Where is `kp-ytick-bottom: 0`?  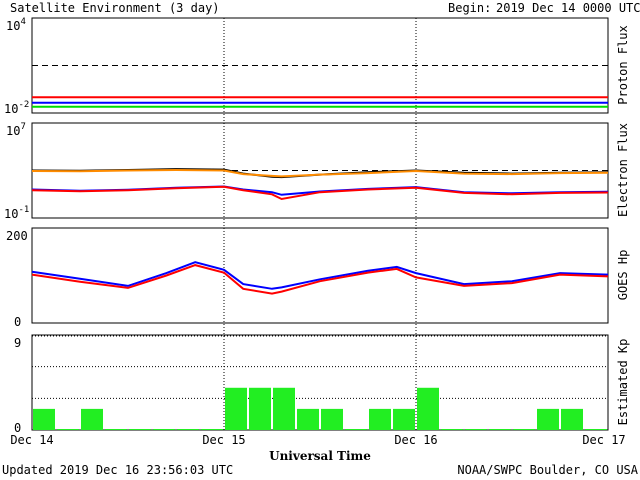
kp-ytick-bottom: 0 is located at coordinates (17, 428).